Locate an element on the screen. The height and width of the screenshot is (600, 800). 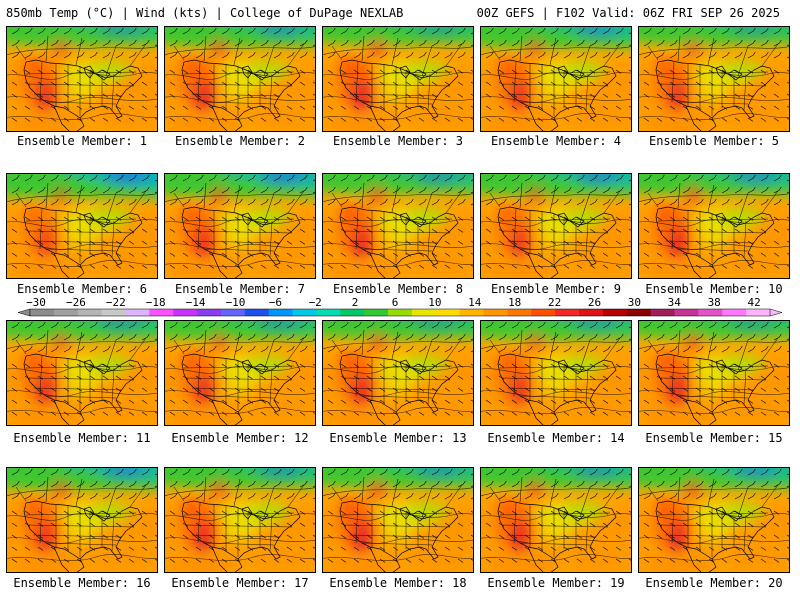
colorbar-tick-label: 18 is located at coordinates (514, 302).